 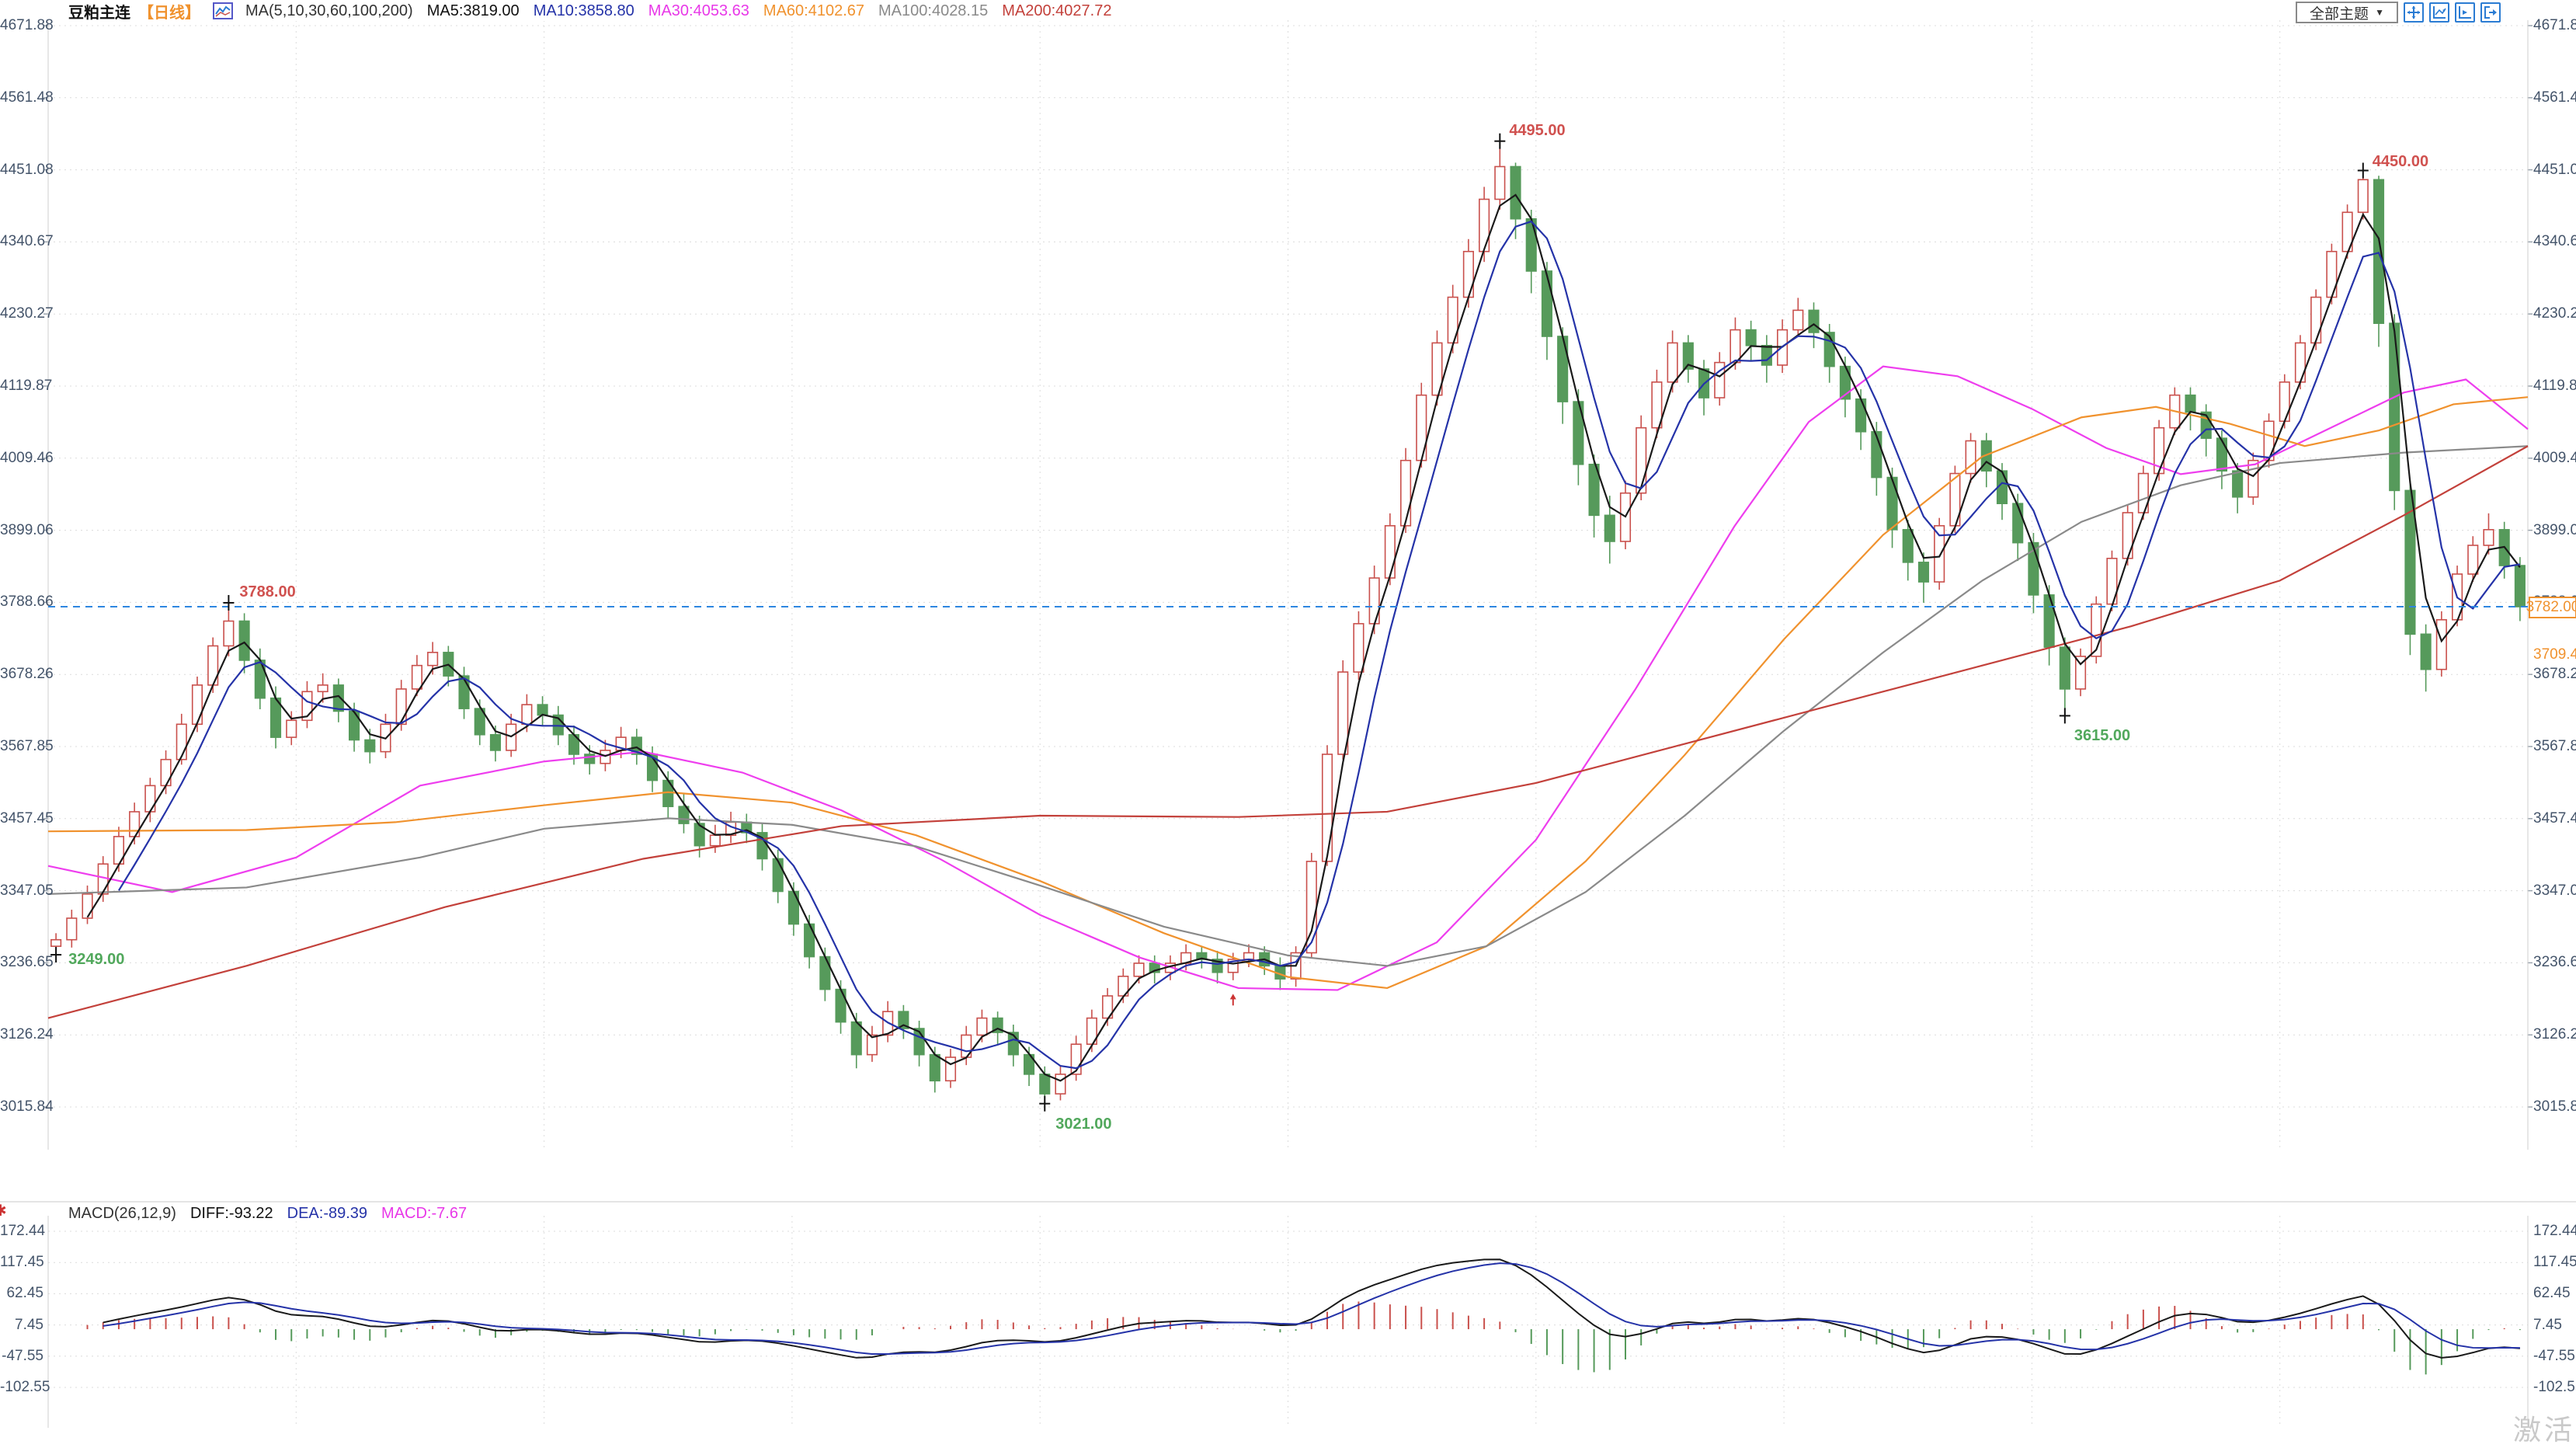 What do you see at coordinates (698, 10) in the screenshot?
I see `legend-item: MA30:4053.63` at bounding box center [698, 10].